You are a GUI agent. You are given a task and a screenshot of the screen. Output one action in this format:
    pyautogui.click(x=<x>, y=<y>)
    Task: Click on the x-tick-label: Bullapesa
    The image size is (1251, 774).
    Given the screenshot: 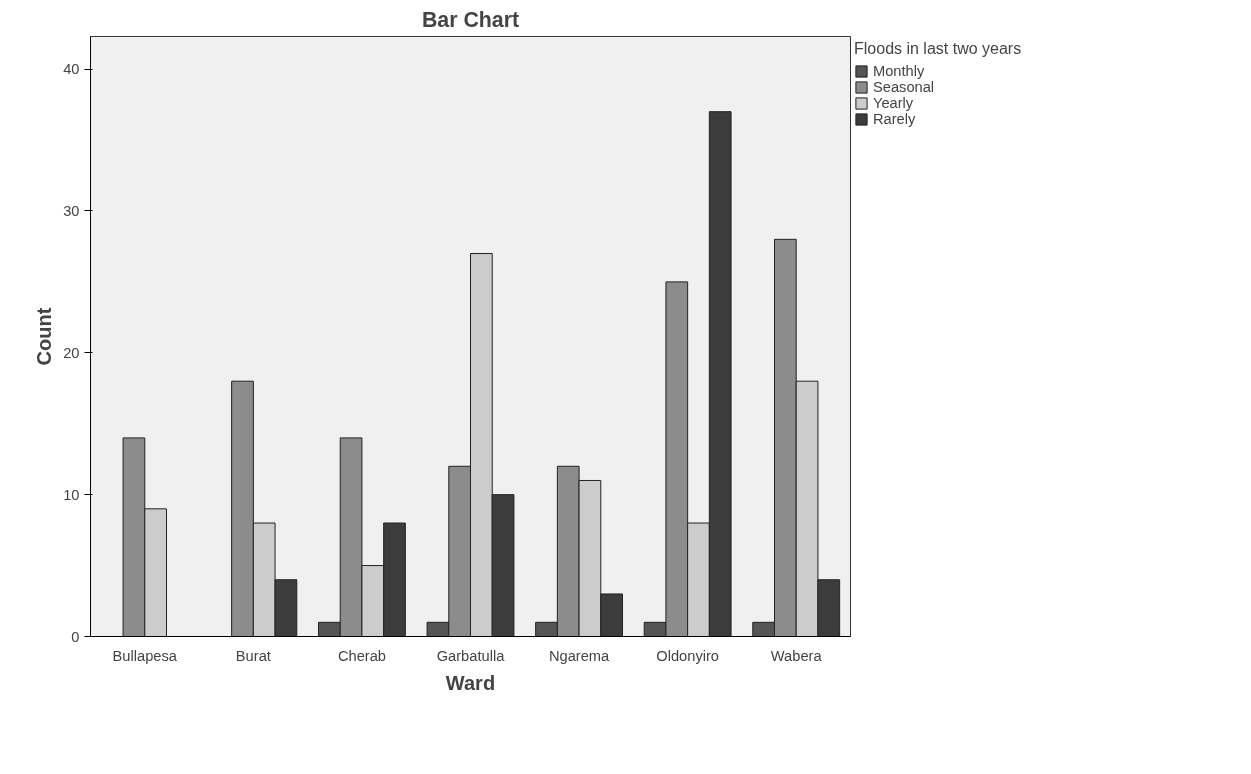 What is the action you would take?
    pyautogui.click(x=145, y=655)
    